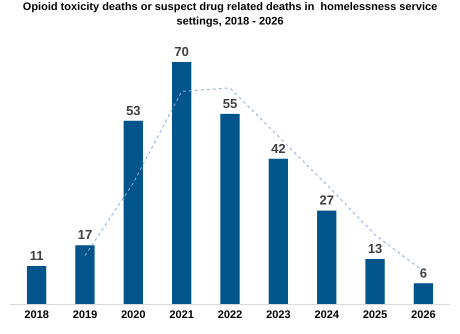 The image size is (460, 334). Describe the element at coordinates (230, 14) in the screenshot. I see `chart-title: Opioid toxicity deaths or suspect drug related deaths in homelessness service settings, 2018 - 2026` at that location.